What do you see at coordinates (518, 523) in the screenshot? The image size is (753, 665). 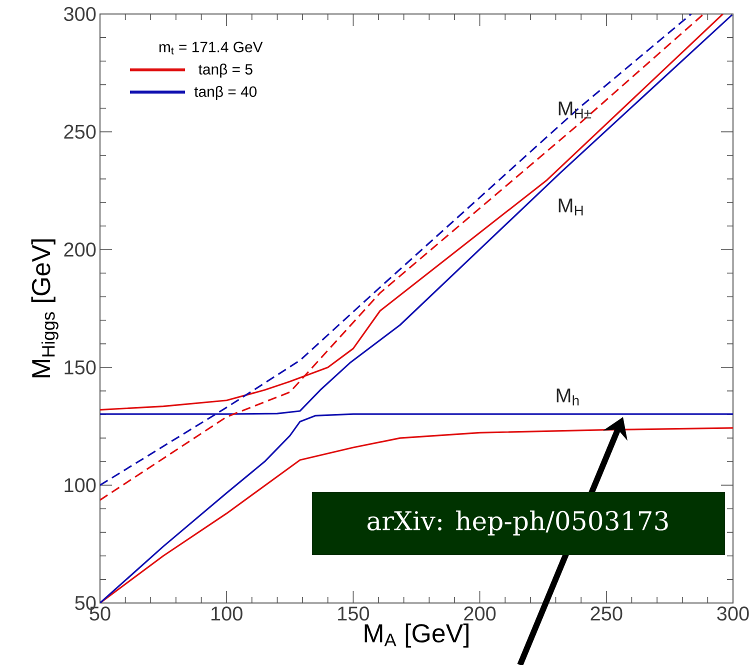 I see `annotation: arXiv: hep-ph/0503173` at bounding box center [518, 523].